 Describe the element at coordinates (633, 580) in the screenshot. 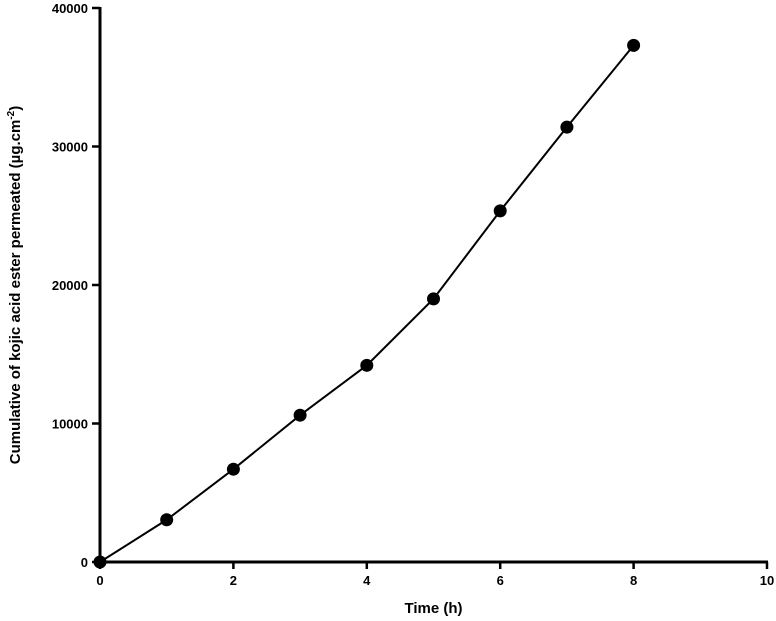

I see `x-tick-label: 8` at that location.